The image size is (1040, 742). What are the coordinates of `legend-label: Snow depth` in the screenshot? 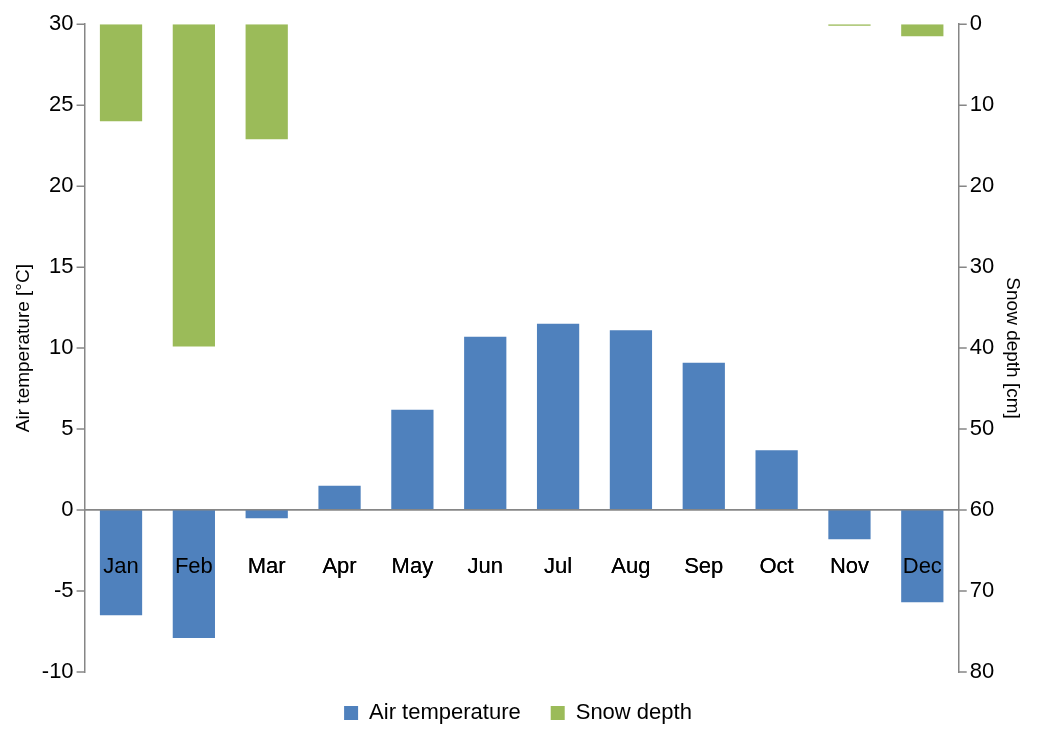 It's located at (633, 712).